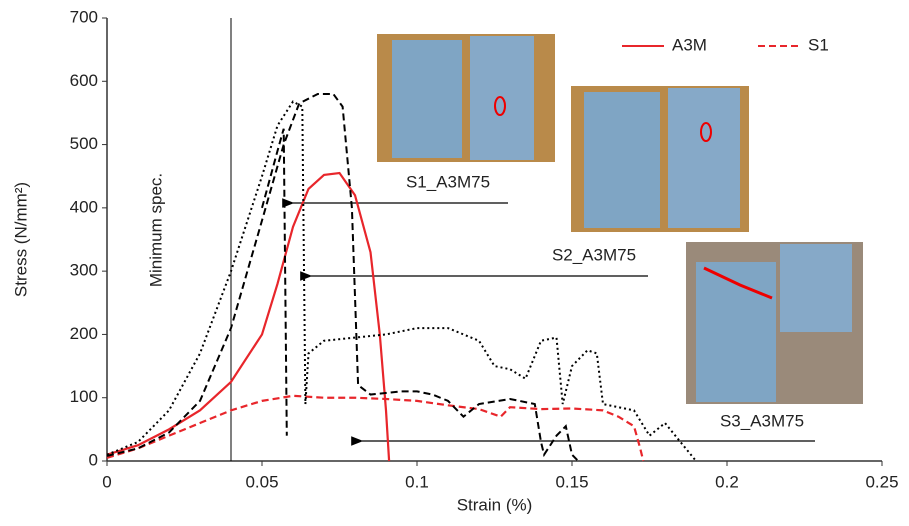 This screenshot has width=909, height=526. Describe the element at coordinates (84, 270) in the screenshot. I see `y-tick-label: 300` at that location.